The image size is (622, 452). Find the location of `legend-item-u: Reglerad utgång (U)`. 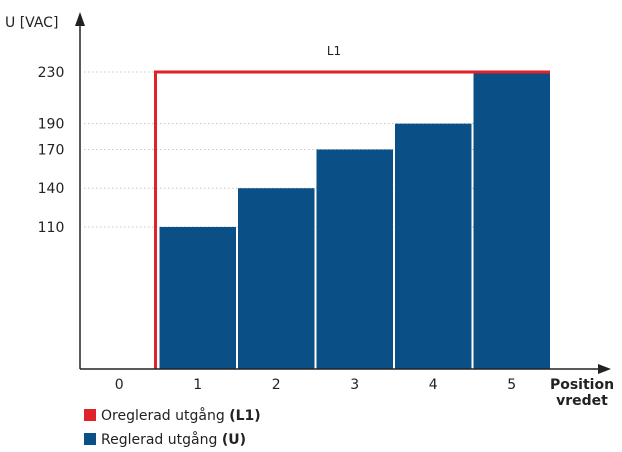

legend-item-u: Reglerad utgång (U) is located at coordinates (165, 440).